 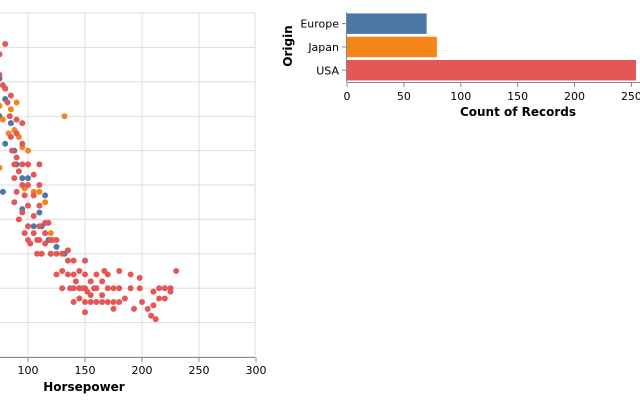 What do you see at coordinates (327, 70) in the screenshot?
I see `bar-category-label: USA` at bounding box center [327, 70].